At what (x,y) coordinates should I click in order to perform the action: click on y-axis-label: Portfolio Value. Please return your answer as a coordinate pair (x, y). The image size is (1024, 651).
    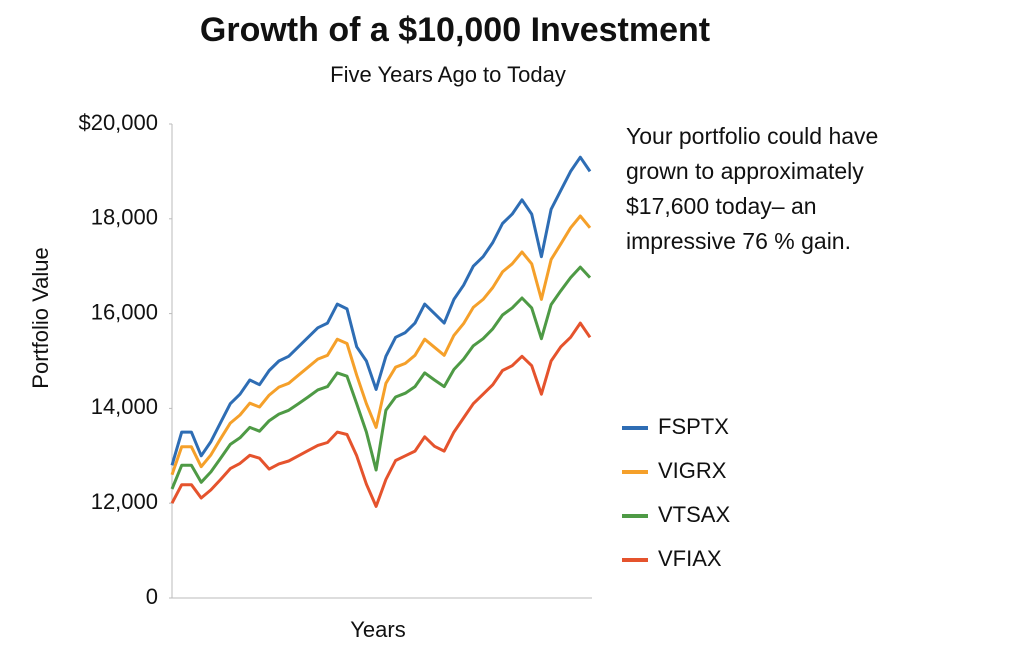
    Looking at the image, I should click on (40, 317).